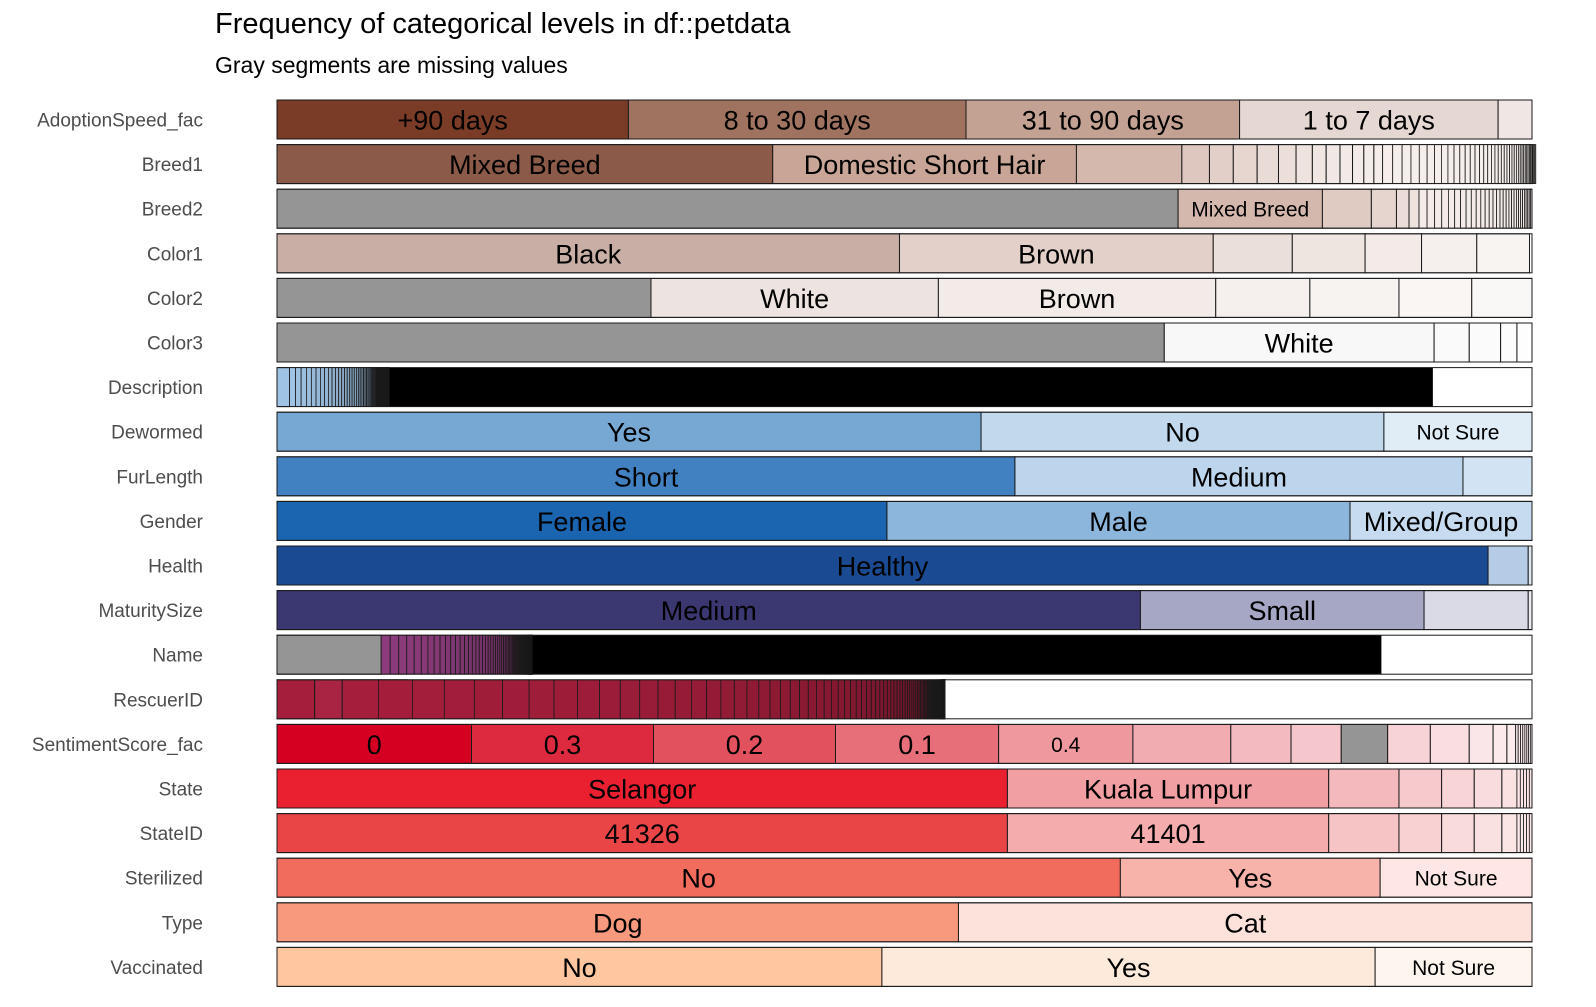 Image resolution: width=1596 pixels, height=1007 pixels. What do you see at coordinates (840, 297) in the screenshot?
I see `row-color2: Color2 White Brown` at bounding box center [840, 297].